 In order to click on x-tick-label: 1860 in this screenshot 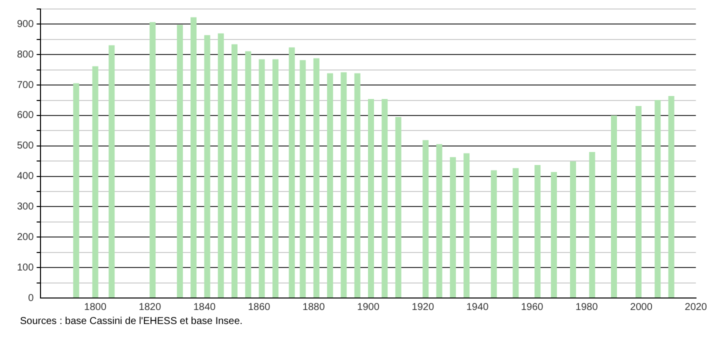, I will do `click(259, 307)`.